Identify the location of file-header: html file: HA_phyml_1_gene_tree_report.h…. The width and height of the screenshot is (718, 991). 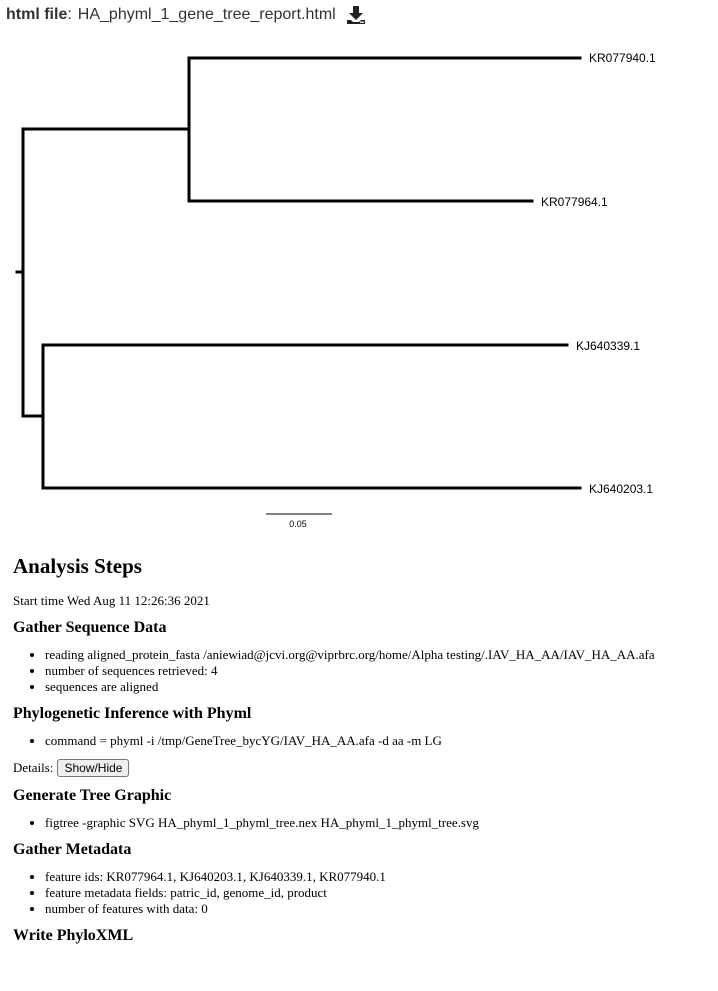
(186, 15).